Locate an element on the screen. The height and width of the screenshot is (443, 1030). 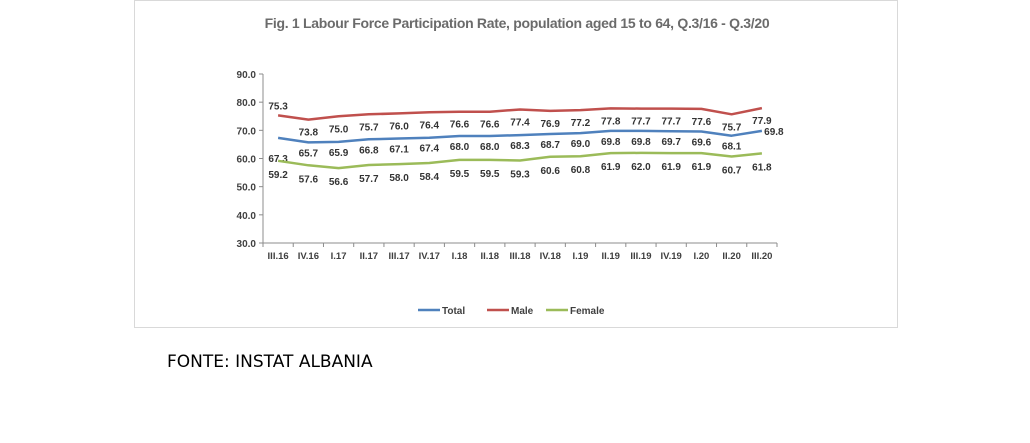
x-tick-label: III.19 is located at coordinates (640, 256).